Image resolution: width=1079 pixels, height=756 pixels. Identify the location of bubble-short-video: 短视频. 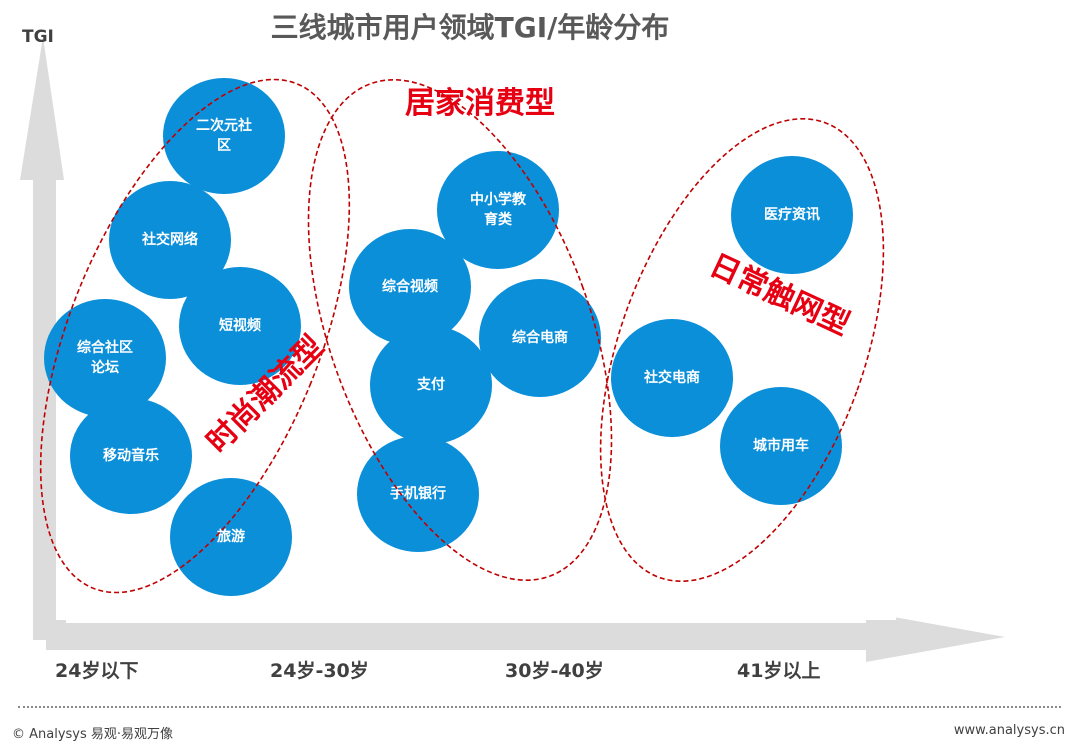
(240, 326).